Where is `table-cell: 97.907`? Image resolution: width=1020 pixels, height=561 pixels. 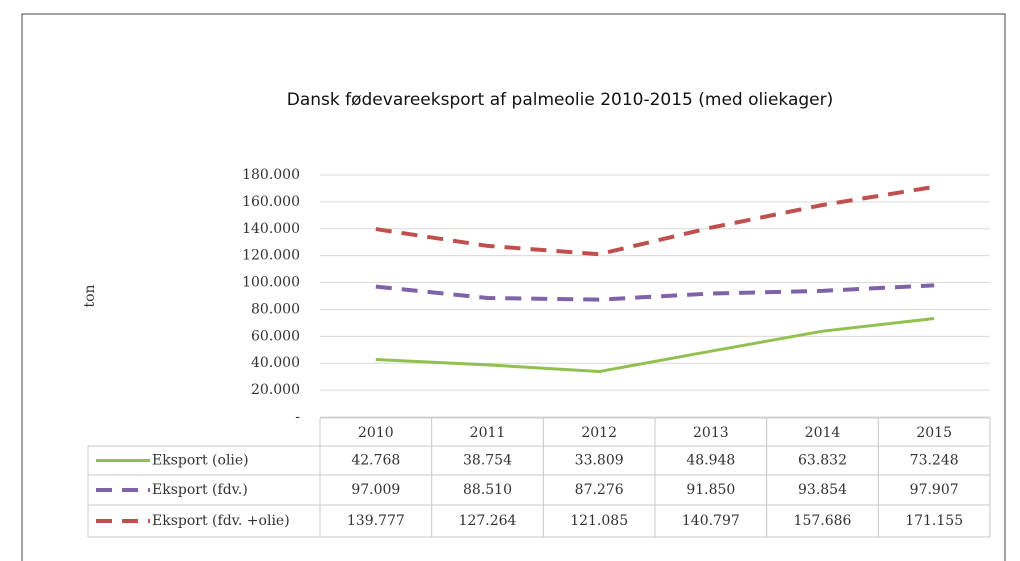 table-cell: 97.907 is located at coordinates (934, 490).